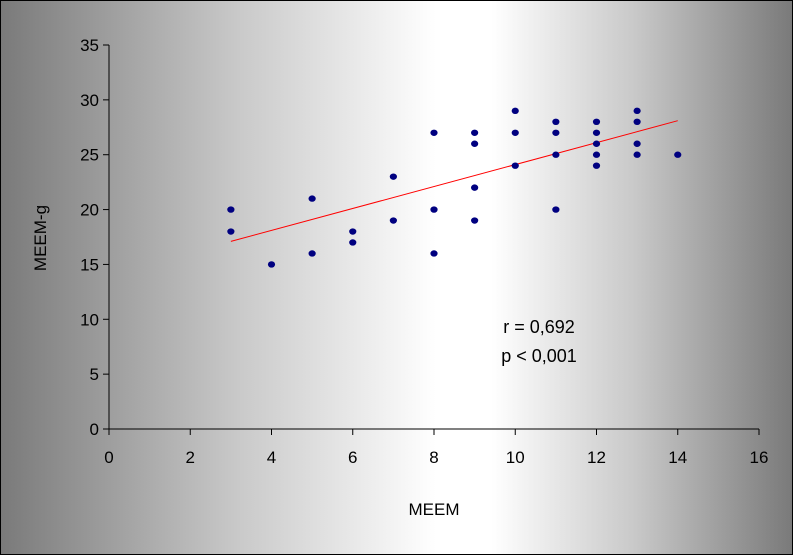 The image size is (793, 555). Describe the element at coordinates (94, 429) in the screenshot. I see `y-tick-label: 0` at that location.